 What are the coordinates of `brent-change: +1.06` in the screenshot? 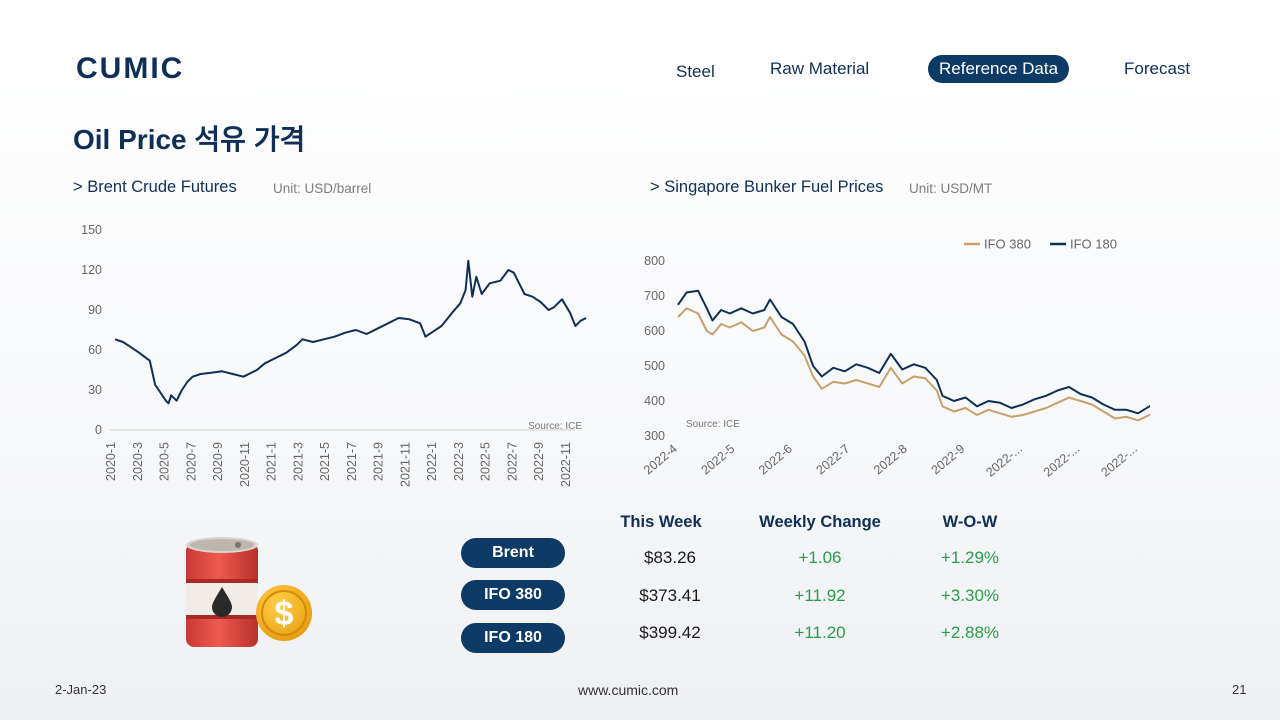 It's located at (820, 557).